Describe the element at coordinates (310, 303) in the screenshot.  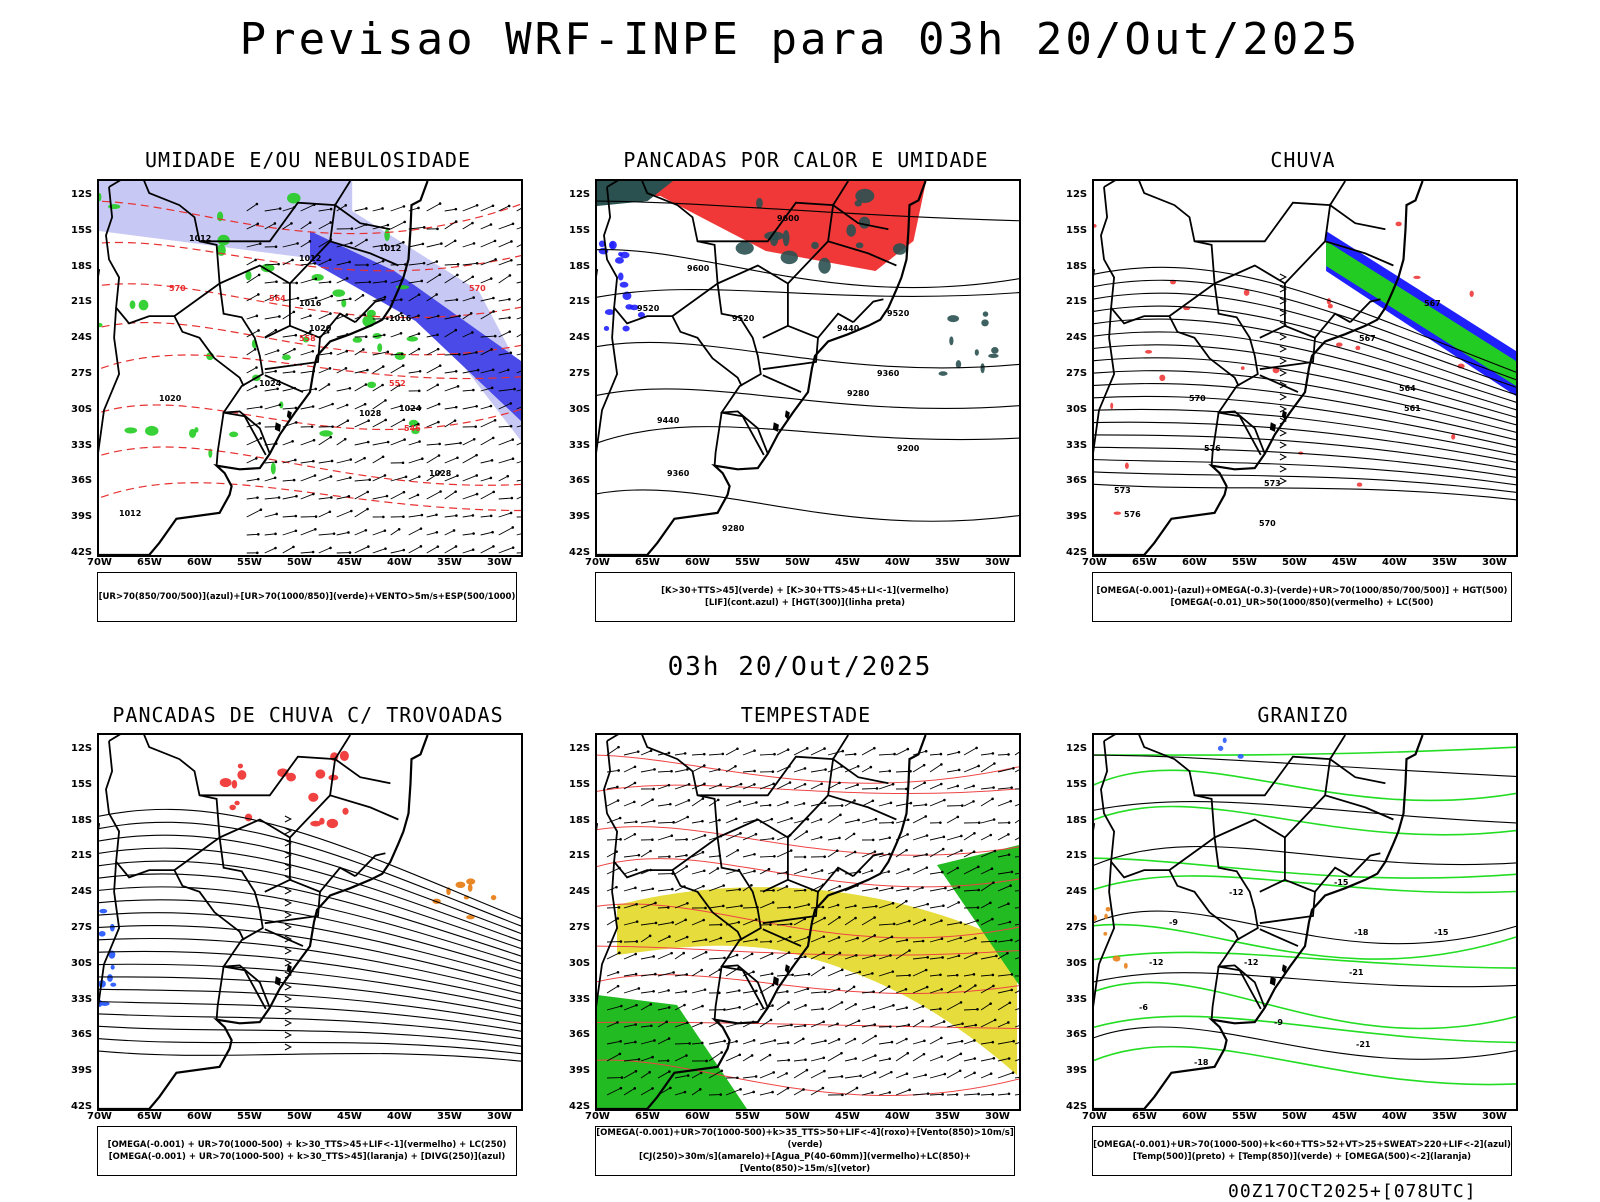
I see `contour-label: 1016` at that location.